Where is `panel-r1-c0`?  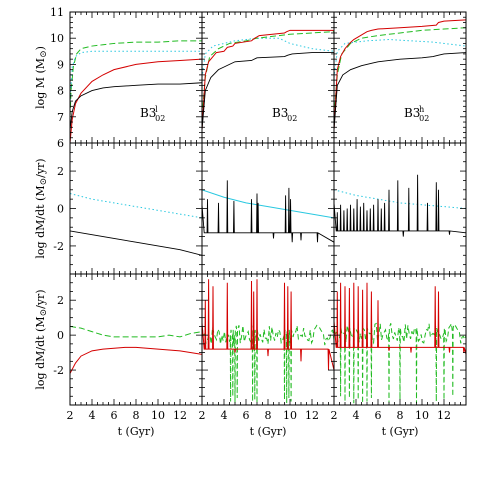
panel-r1-c0 is located at coordinates (136, 208).